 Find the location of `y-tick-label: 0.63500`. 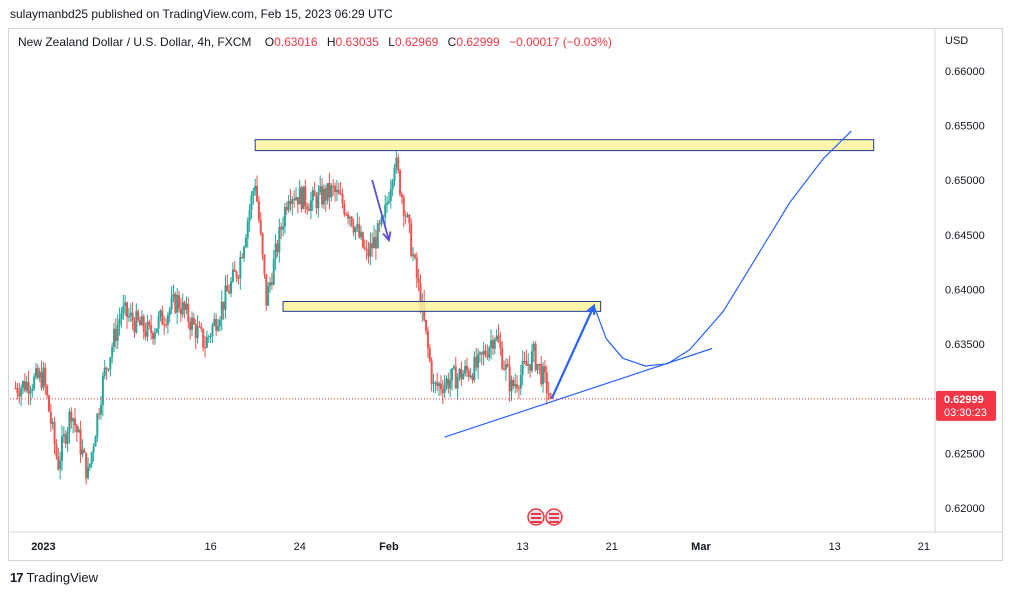

y-tick-label: 0.63500 is located at coordinates (965, 345).